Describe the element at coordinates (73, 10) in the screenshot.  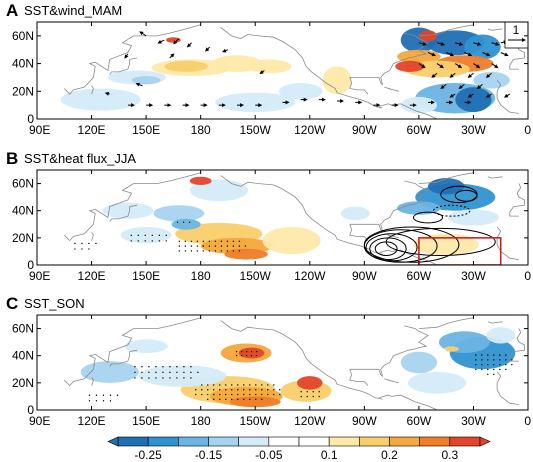
I see `panel-title: SST&wind_MAM` at that location.